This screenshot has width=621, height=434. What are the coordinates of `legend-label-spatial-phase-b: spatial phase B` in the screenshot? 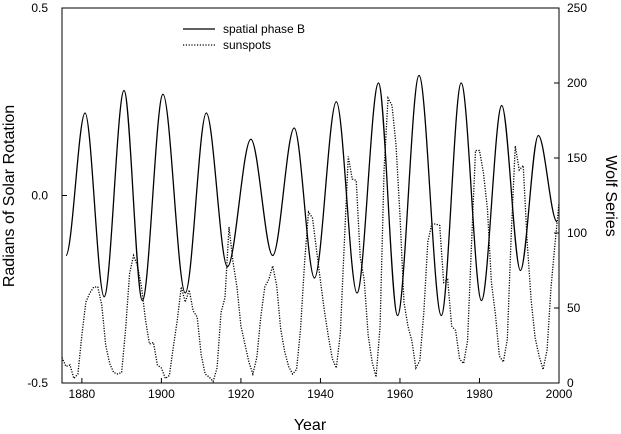 It's located at (264, 29).